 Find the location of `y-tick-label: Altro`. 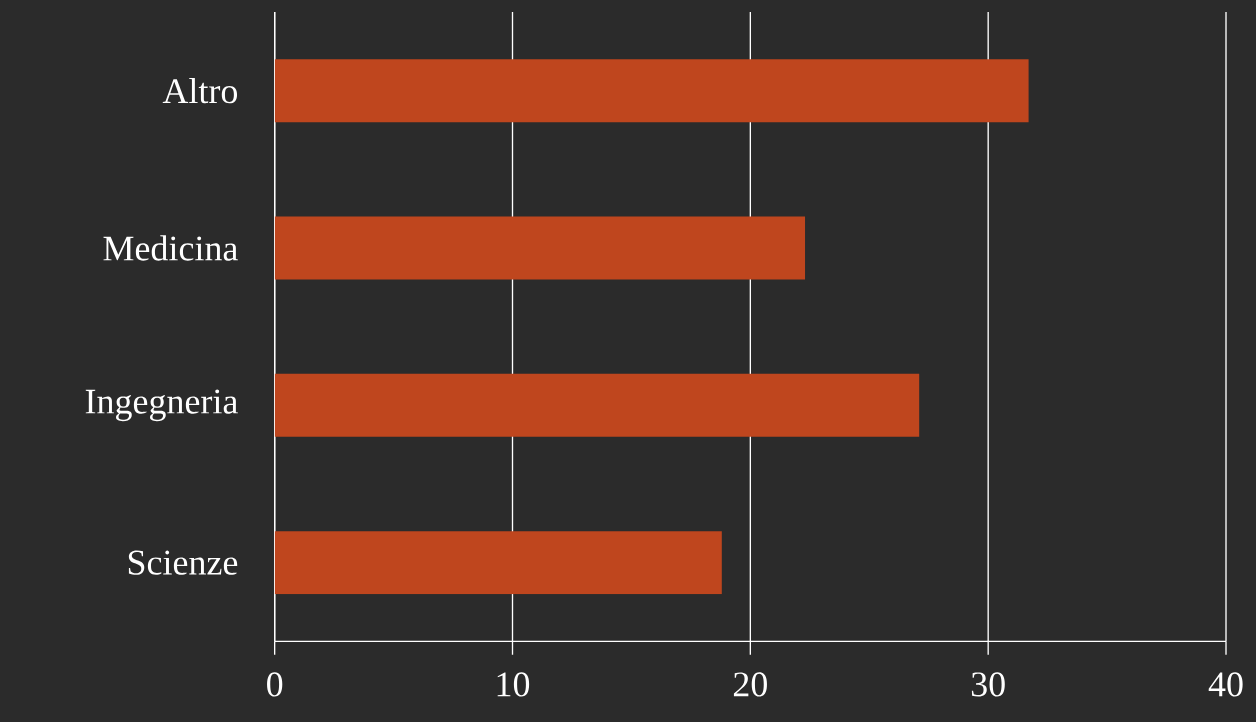

y-tick-label: Altro is located at coordinates (200, 91).